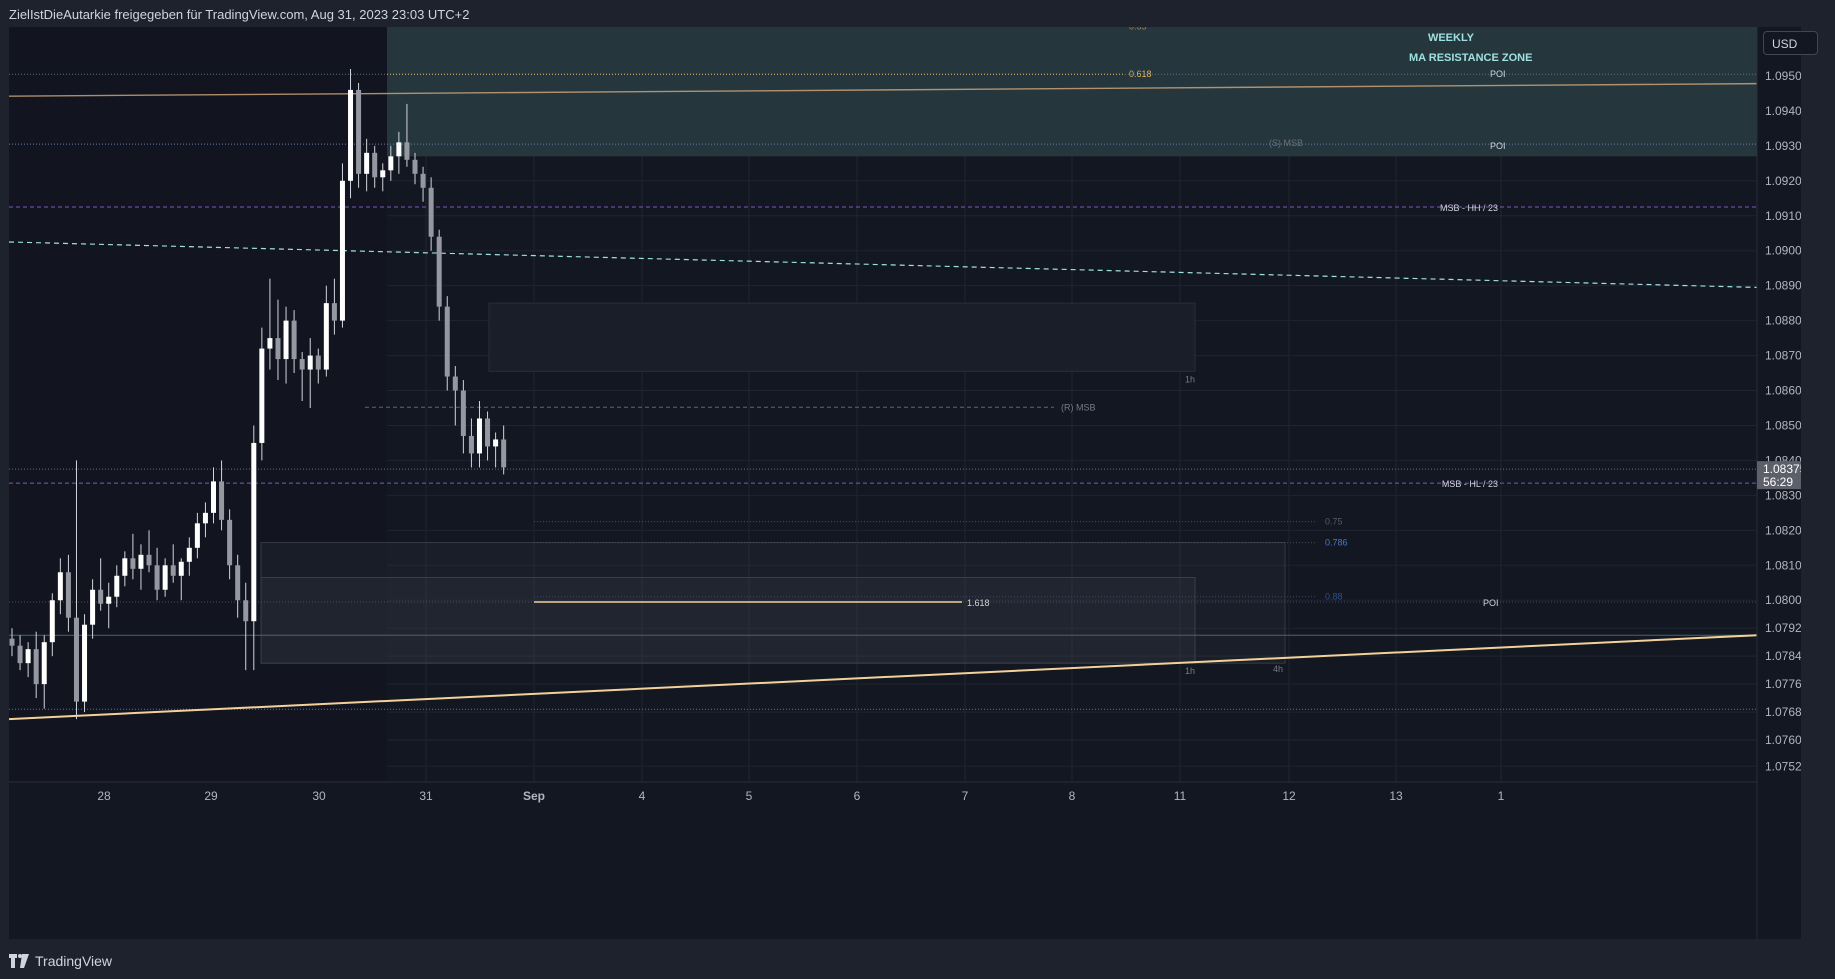  Describe the element at coordinates (426, 796) in the screenshot. I see `x-tick-label: 31` at that location.